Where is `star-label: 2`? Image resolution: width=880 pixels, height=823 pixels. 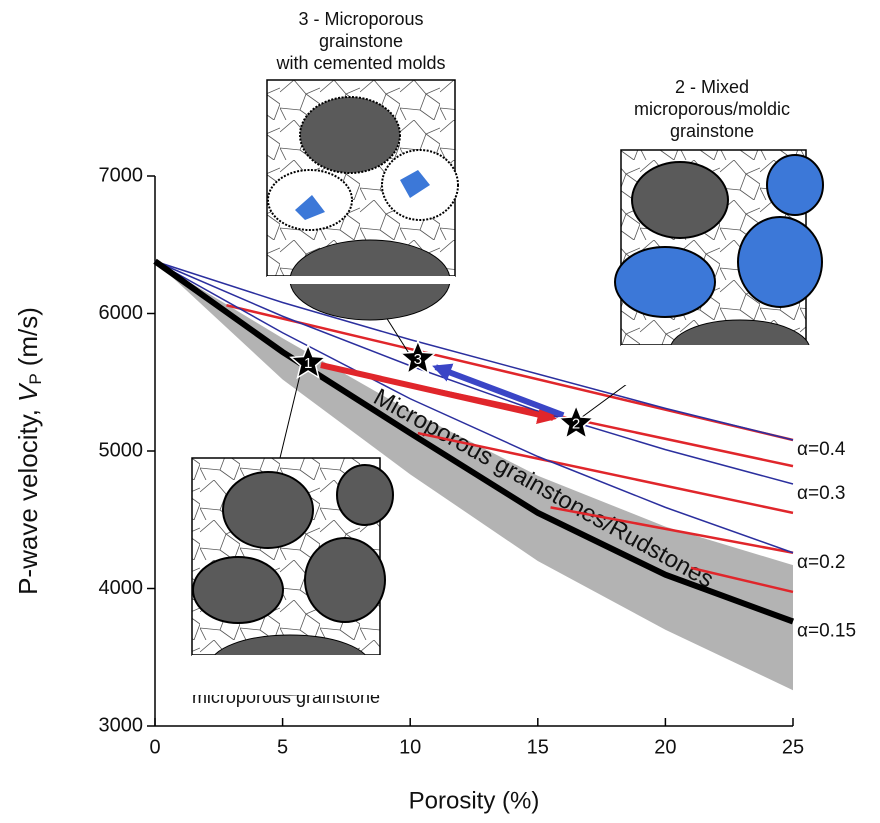 star-label: 2 is located at coordinates (576, 423).